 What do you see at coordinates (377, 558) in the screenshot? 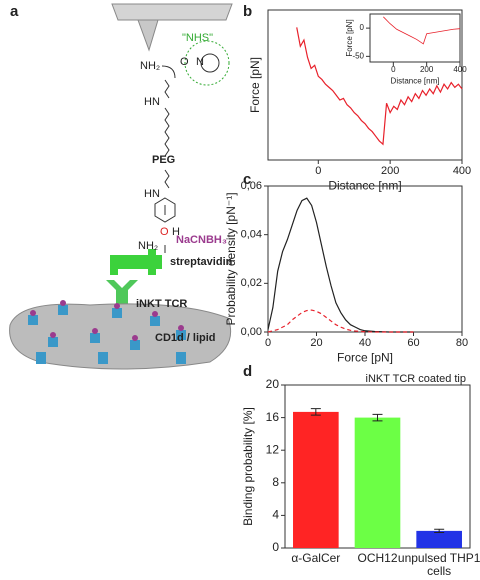
I see `x-tick-label: OCH12` at bounding box center [377, 558].